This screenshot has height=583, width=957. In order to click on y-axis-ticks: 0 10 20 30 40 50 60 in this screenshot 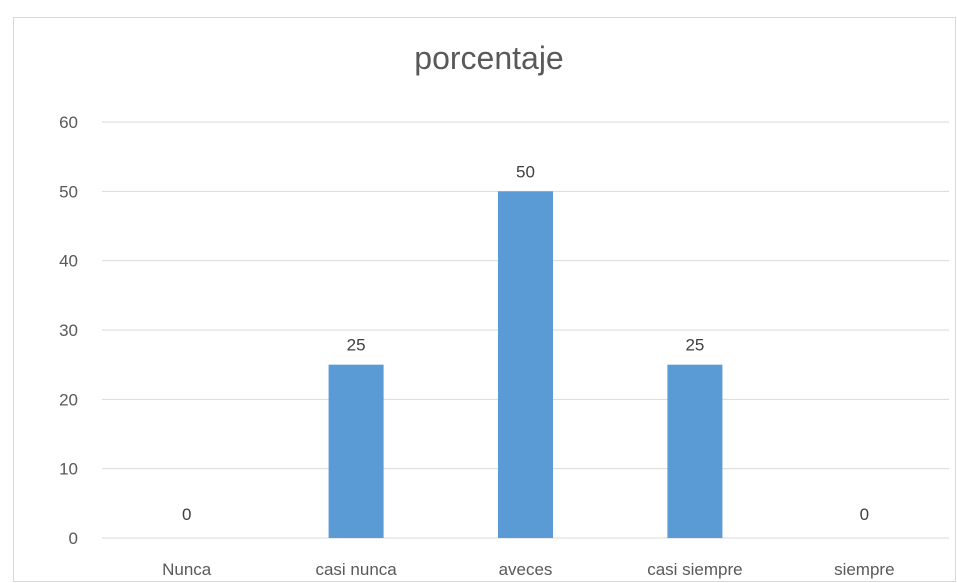, I will do `click(68, 330)`.